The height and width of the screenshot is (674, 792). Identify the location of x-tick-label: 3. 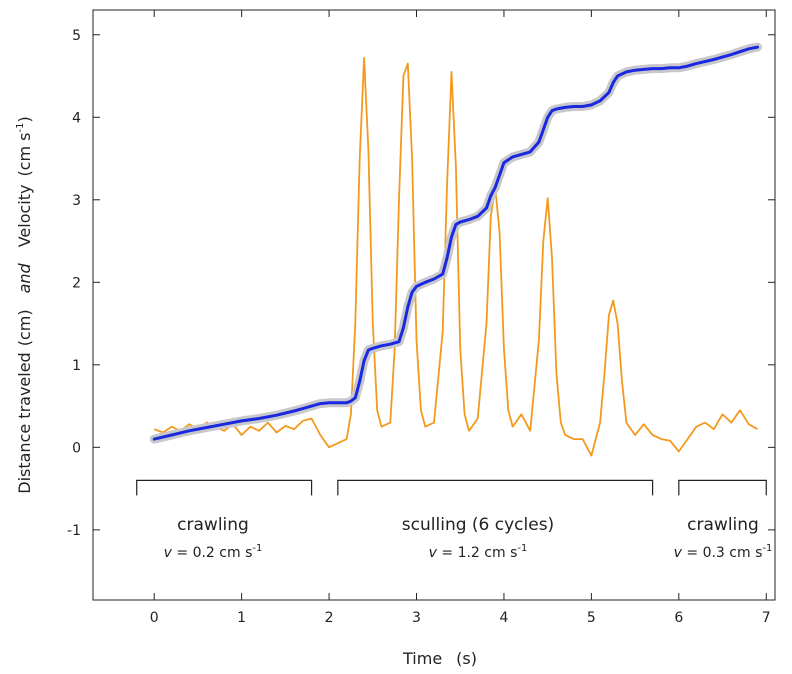
(416, 618).